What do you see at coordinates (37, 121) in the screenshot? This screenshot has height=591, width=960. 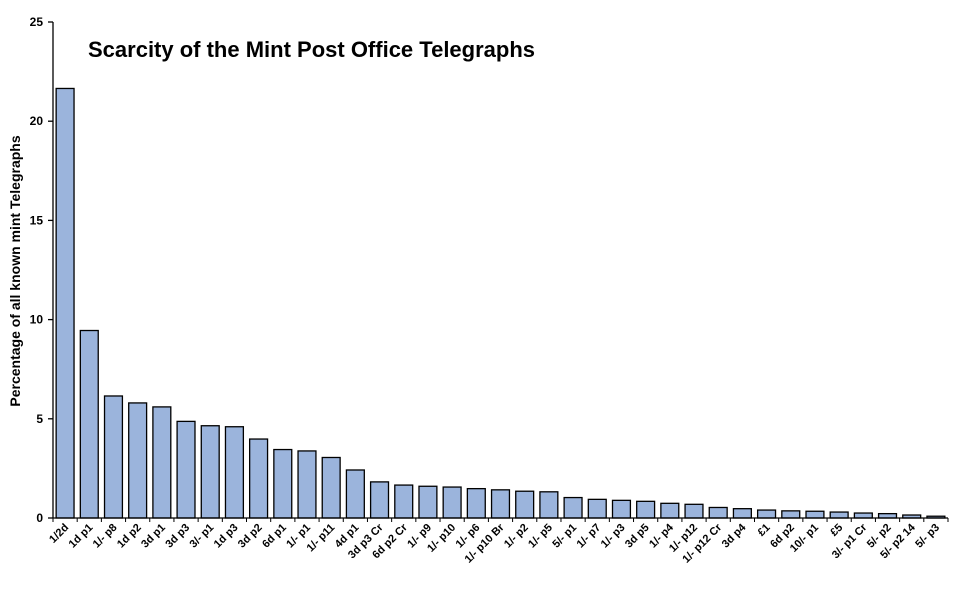 I see `y-tick-label: 20` at bounding box center [37, 121].